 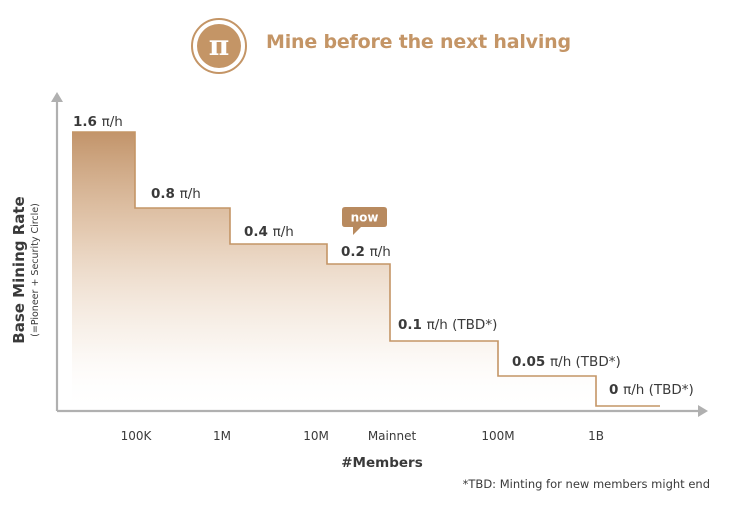 I want to click on chart-x-ticks: 100K 1M 10M Mainnet 100M 1B, so click(x=362, y=436).